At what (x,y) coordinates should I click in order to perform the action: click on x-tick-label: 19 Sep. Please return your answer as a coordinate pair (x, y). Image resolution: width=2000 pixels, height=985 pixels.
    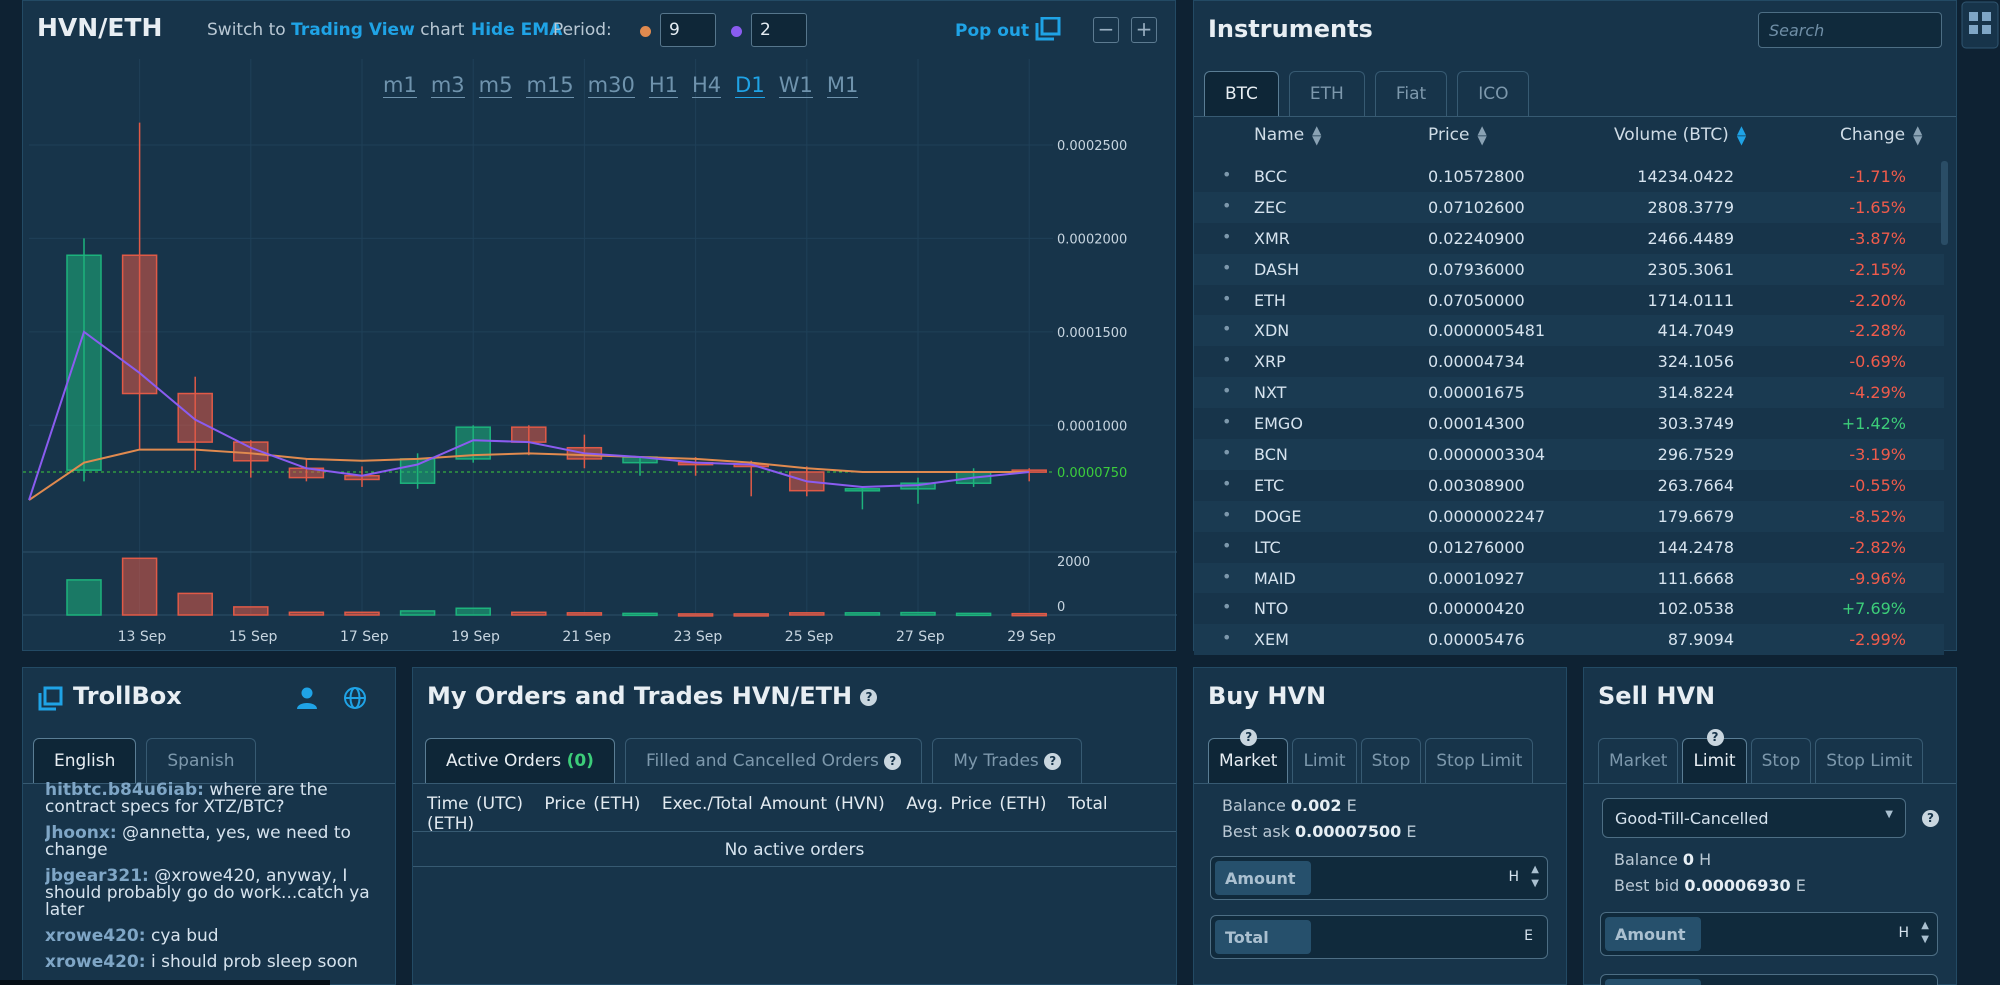
    Looking at the image, I should click on (475, 637).